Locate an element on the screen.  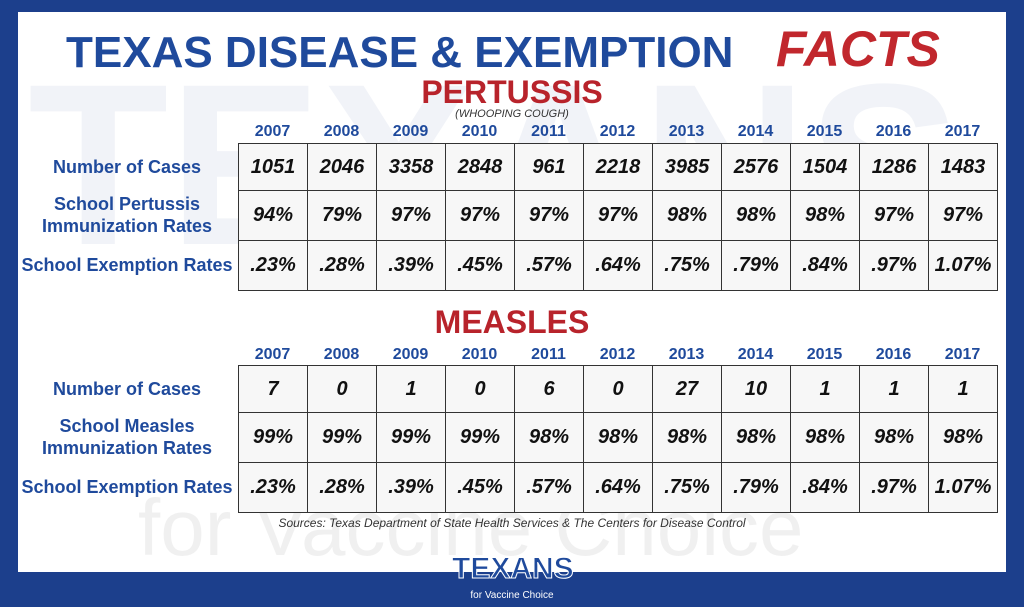
logo-name: TEXANS is located at coordinates (513, 569).